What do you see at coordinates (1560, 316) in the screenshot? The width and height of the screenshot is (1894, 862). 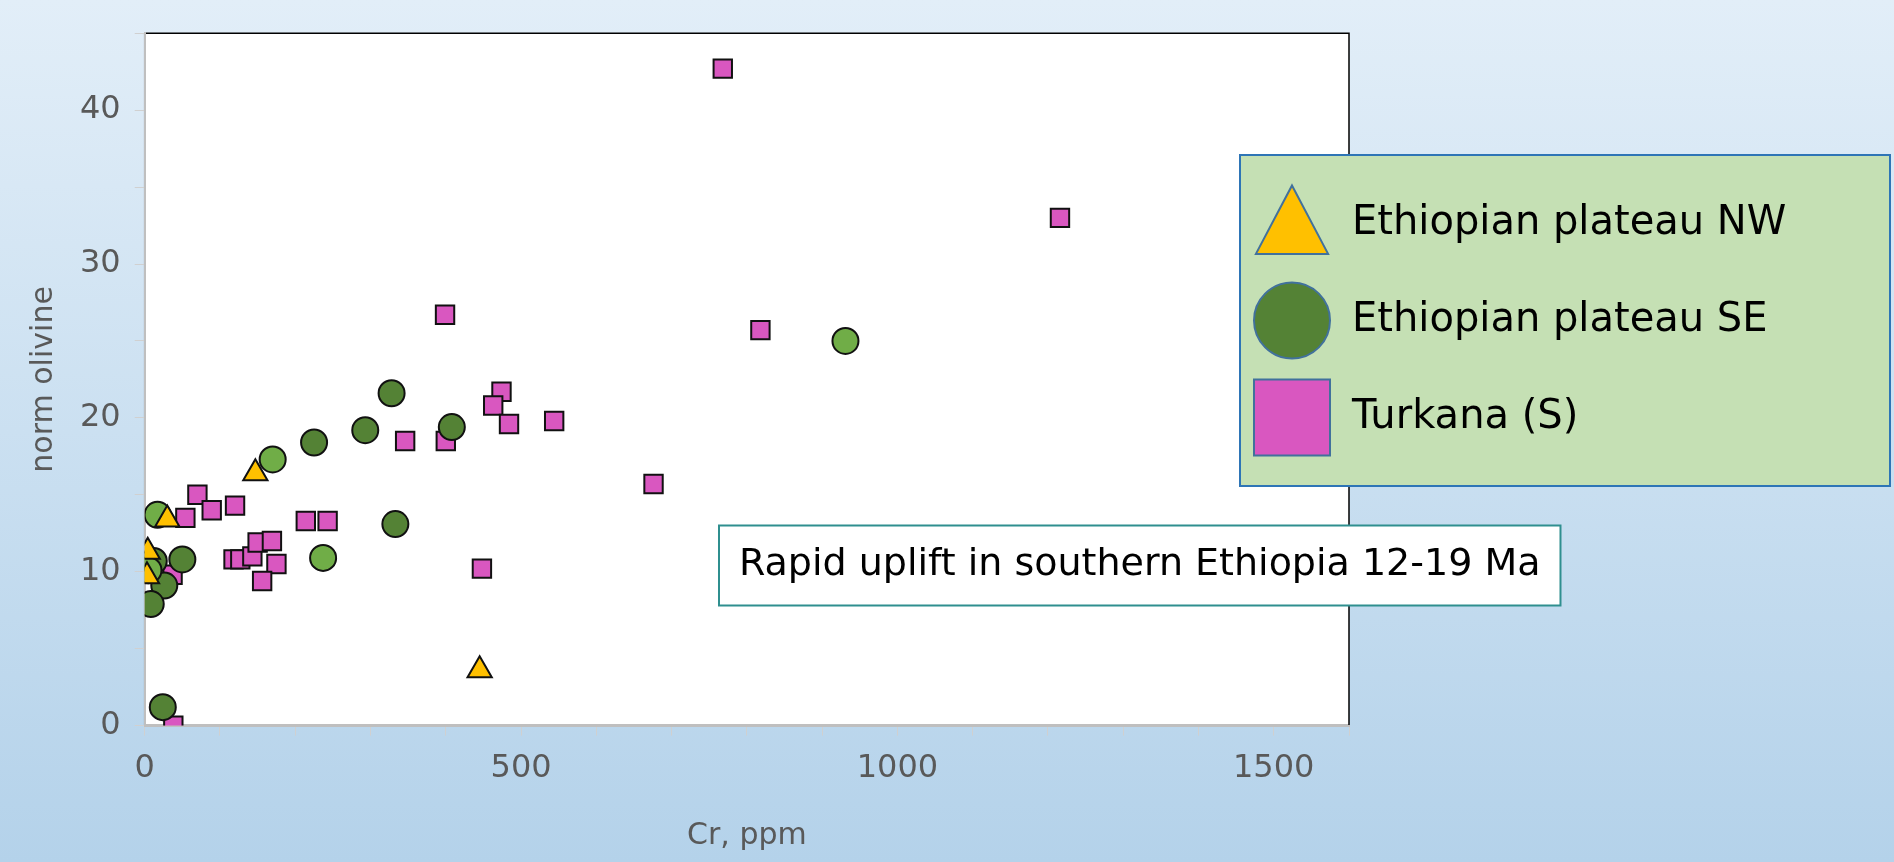 I see `legend-label: Ethiopian plateau SE` at bounding box center [1560, 316].